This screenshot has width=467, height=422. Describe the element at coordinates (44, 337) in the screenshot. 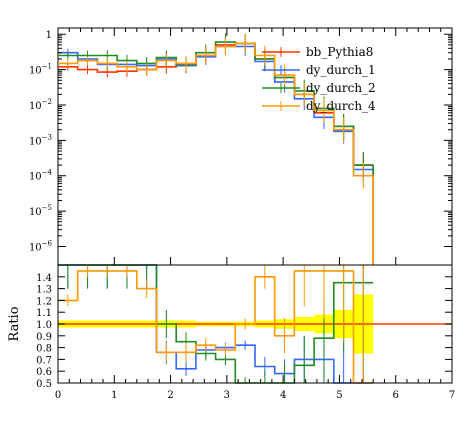

I see `ratio-y-tick-label: 0.9` at that location.